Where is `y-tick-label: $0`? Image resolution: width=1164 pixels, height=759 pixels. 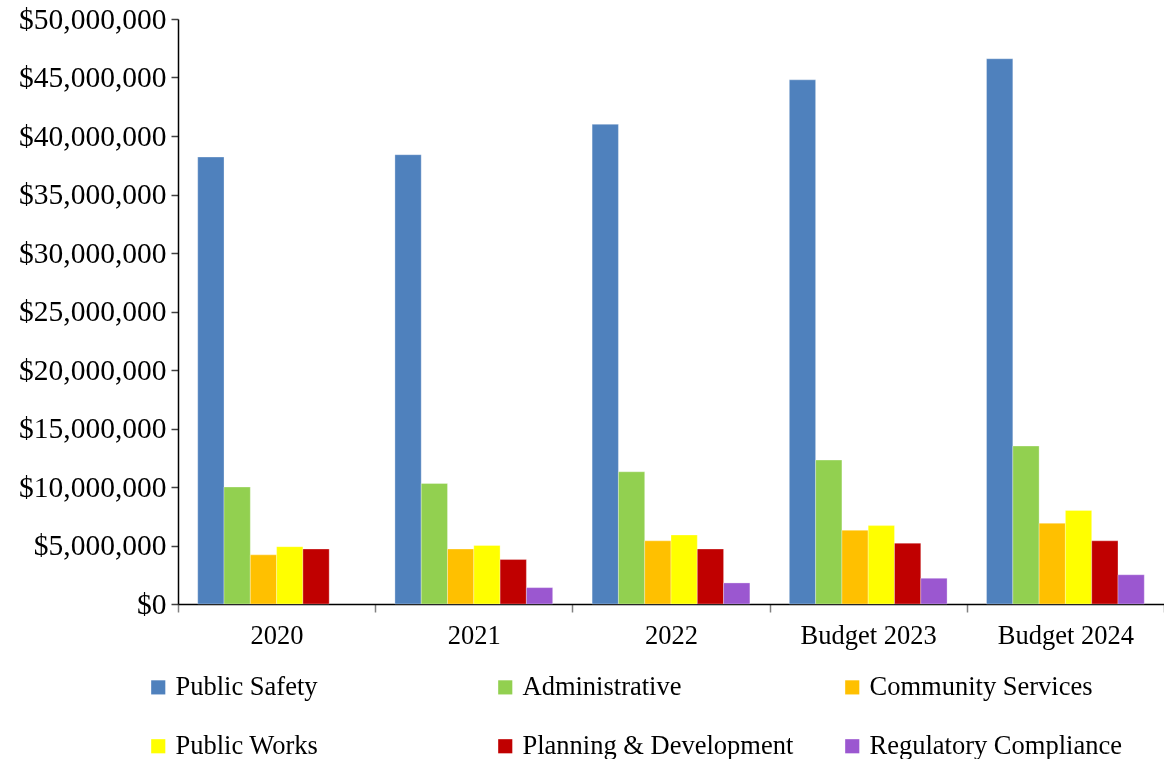 y-tick-label: $0 is located at coordinates (152, 603).